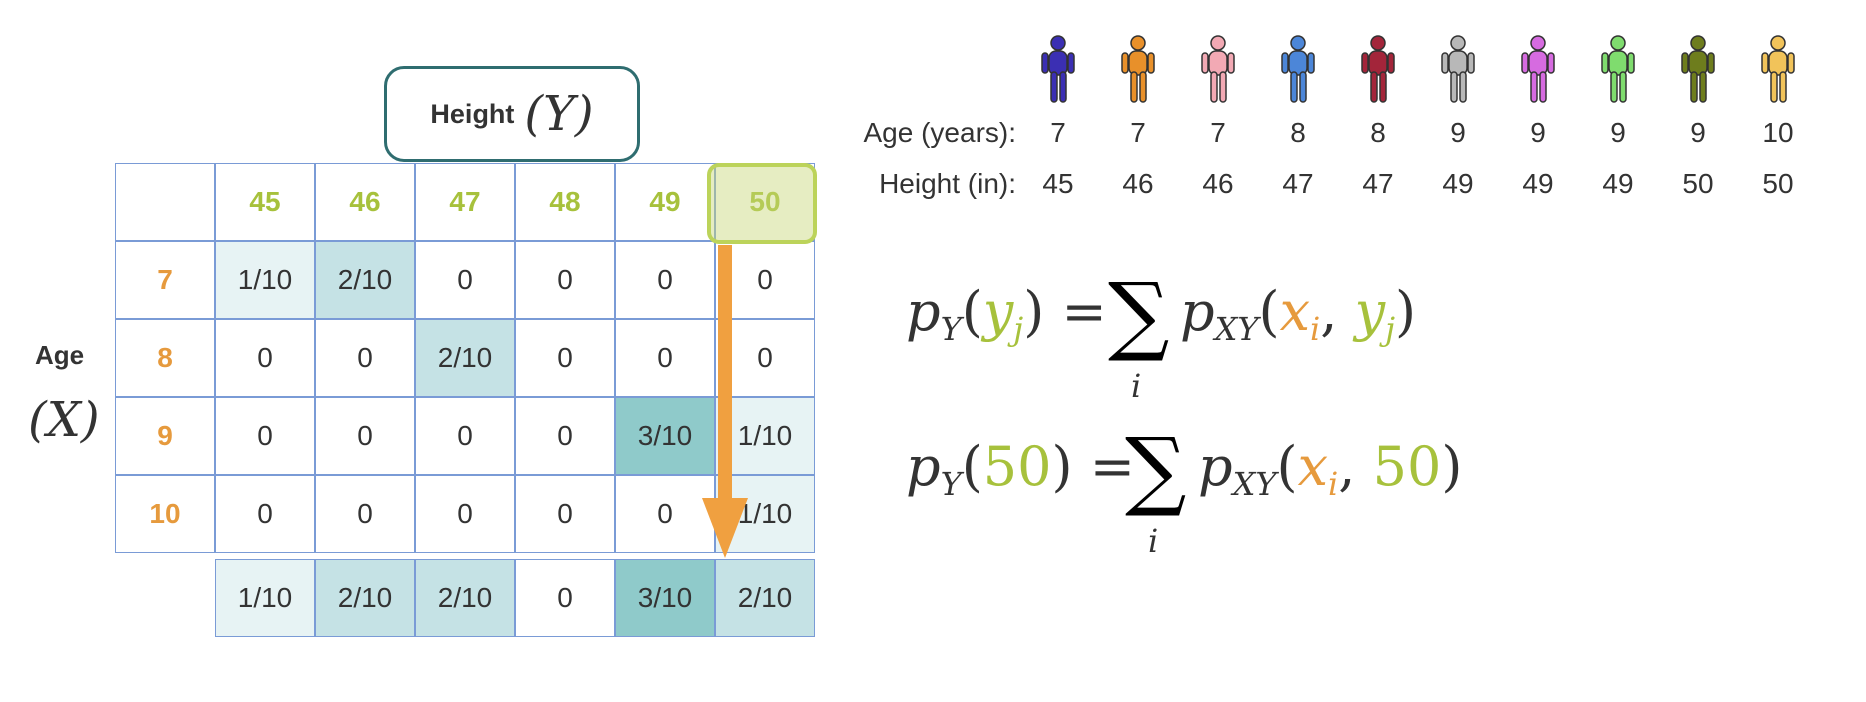 This screenshot has height=702, width=1866. What do you see at coordinates (165, 436) in the screenshot?
I see `age-header-cell: 9` at bounding box center [165, 436].